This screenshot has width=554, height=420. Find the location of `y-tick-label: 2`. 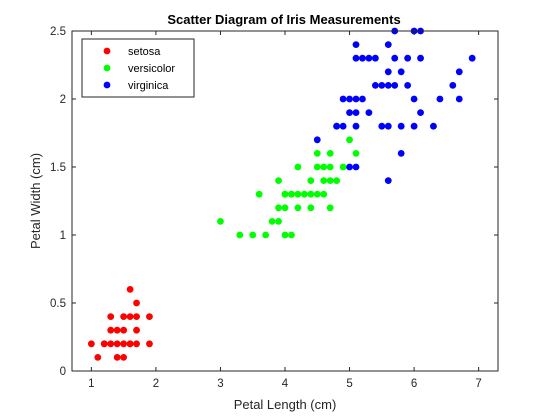

y-tick-label: 2 is located at coordinates (63, 100).